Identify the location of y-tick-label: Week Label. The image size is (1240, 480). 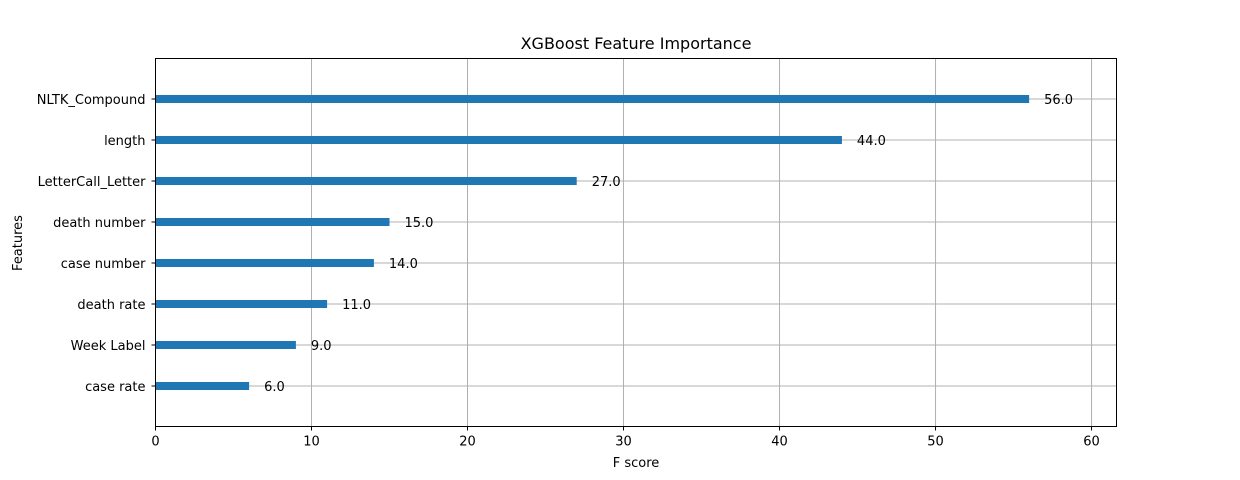
(108, 346).